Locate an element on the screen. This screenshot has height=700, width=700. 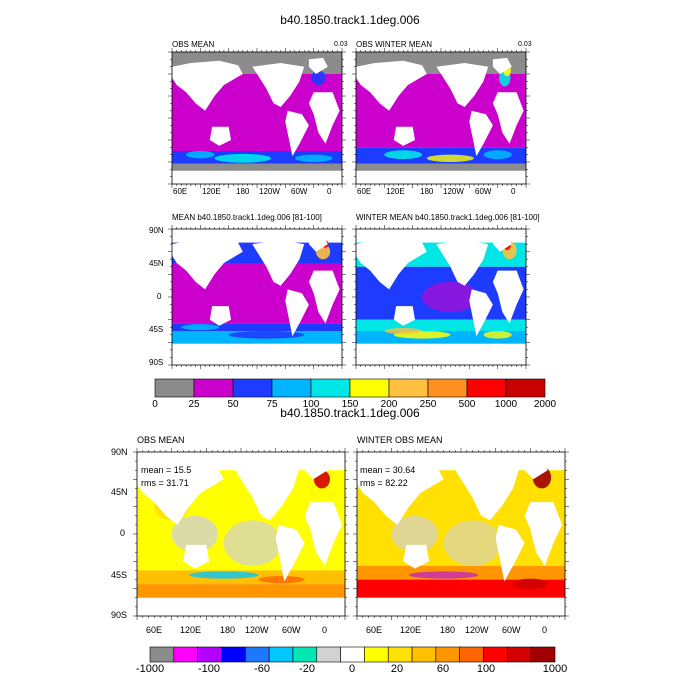
cb2-label-7: 100 is located at coordinates (486, 669).